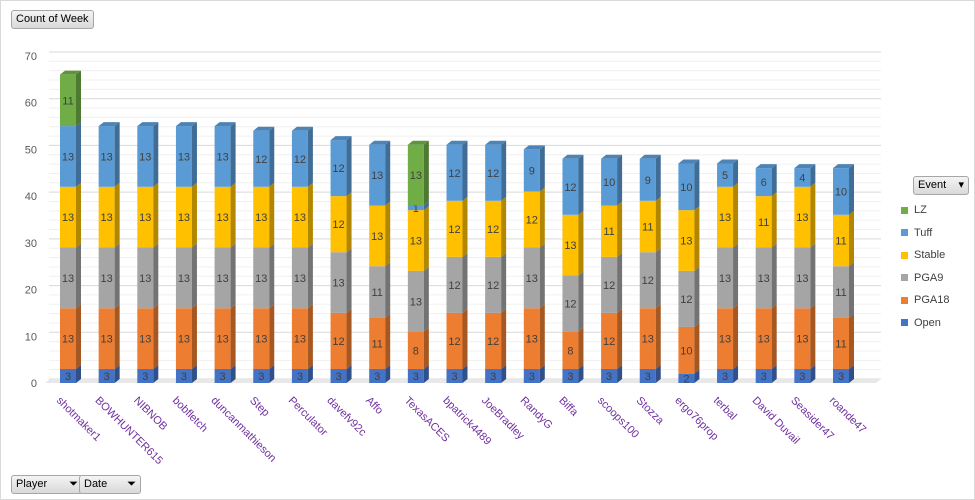 This screenshot has height=500, width=975. What do you see at coordinates (941, 185) in the screenshot?
I see `legend-field-button: Event ▾` at bounding box center [941, 185].